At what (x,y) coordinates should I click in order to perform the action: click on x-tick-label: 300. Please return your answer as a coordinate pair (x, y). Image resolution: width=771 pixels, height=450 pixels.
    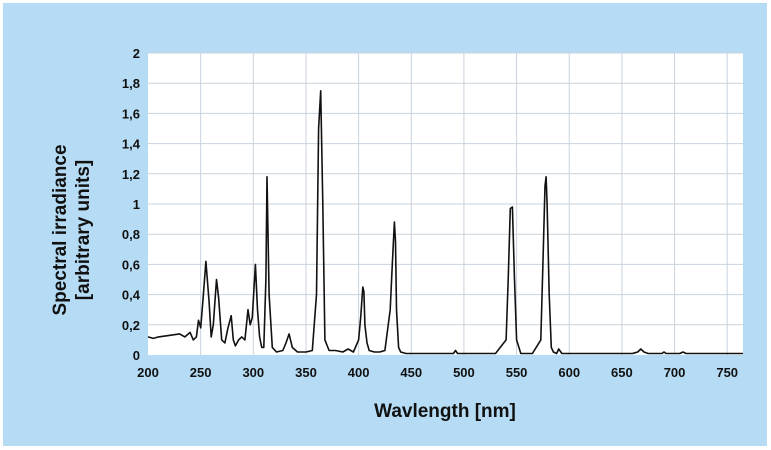
    Looking at the image, I should click on (253, 372).